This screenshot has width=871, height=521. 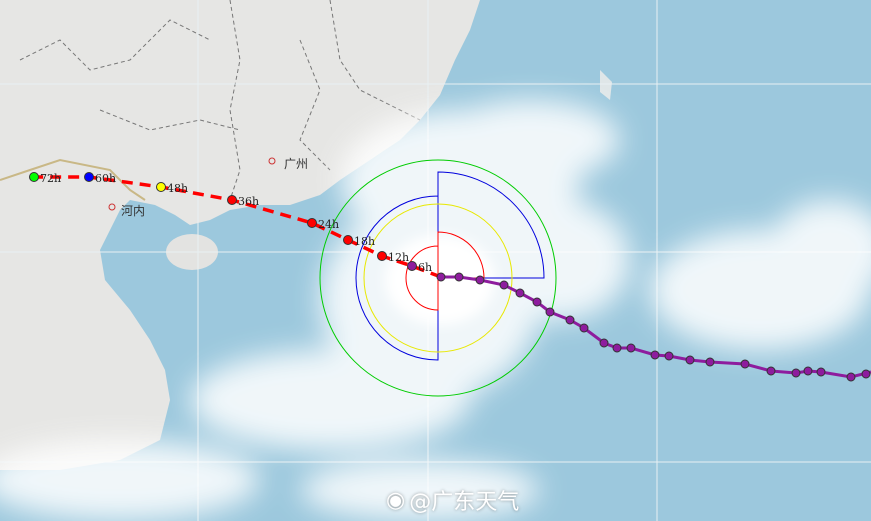 I want to click on forecast-point-72h, so click(x=34, y=177).